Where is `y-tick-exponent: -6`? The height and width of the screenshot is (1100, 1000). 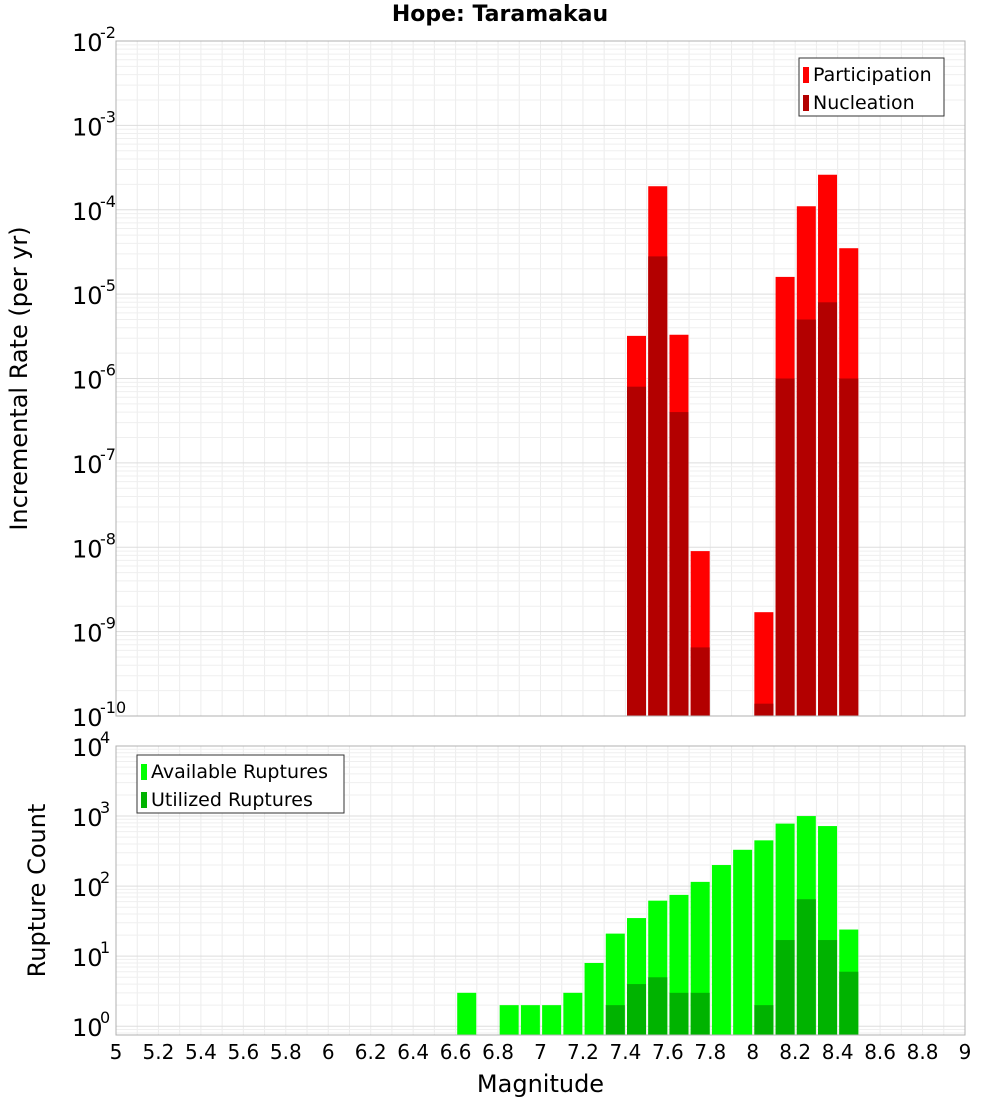
y-tick-exponent: -6 is located at coordinates (108, 370).